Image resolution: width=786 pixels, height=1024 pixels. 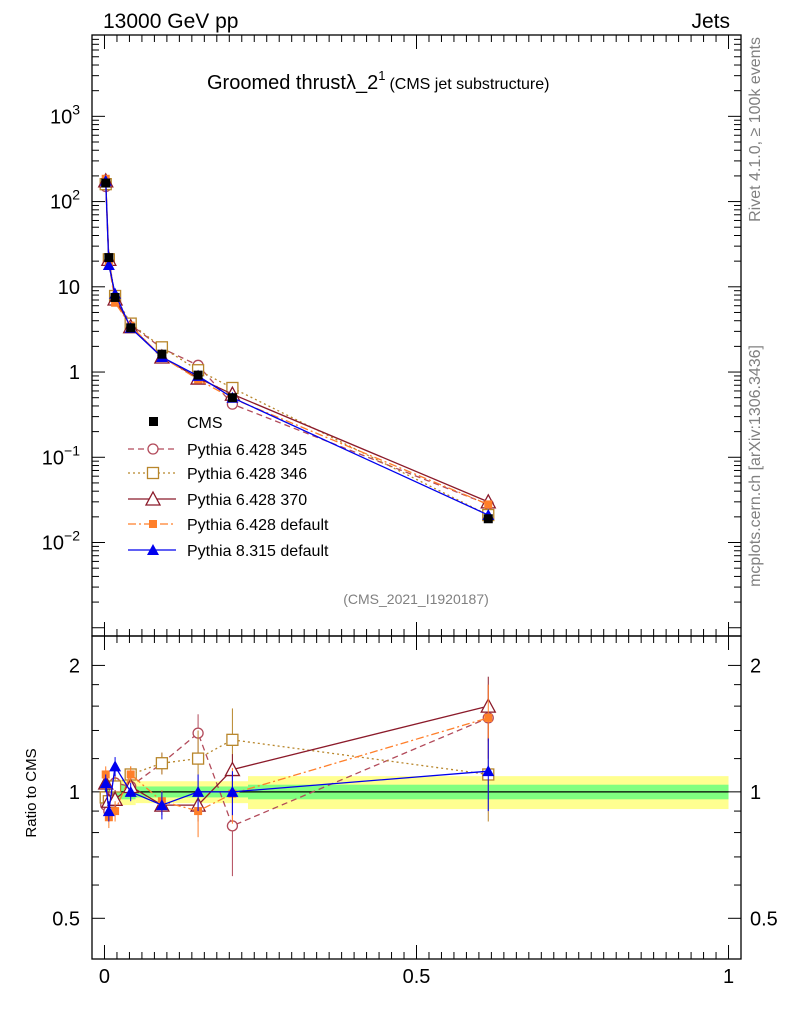 I want to click on legend-label-p345: Pythia 6.428 345, so click(x=247, y=450).